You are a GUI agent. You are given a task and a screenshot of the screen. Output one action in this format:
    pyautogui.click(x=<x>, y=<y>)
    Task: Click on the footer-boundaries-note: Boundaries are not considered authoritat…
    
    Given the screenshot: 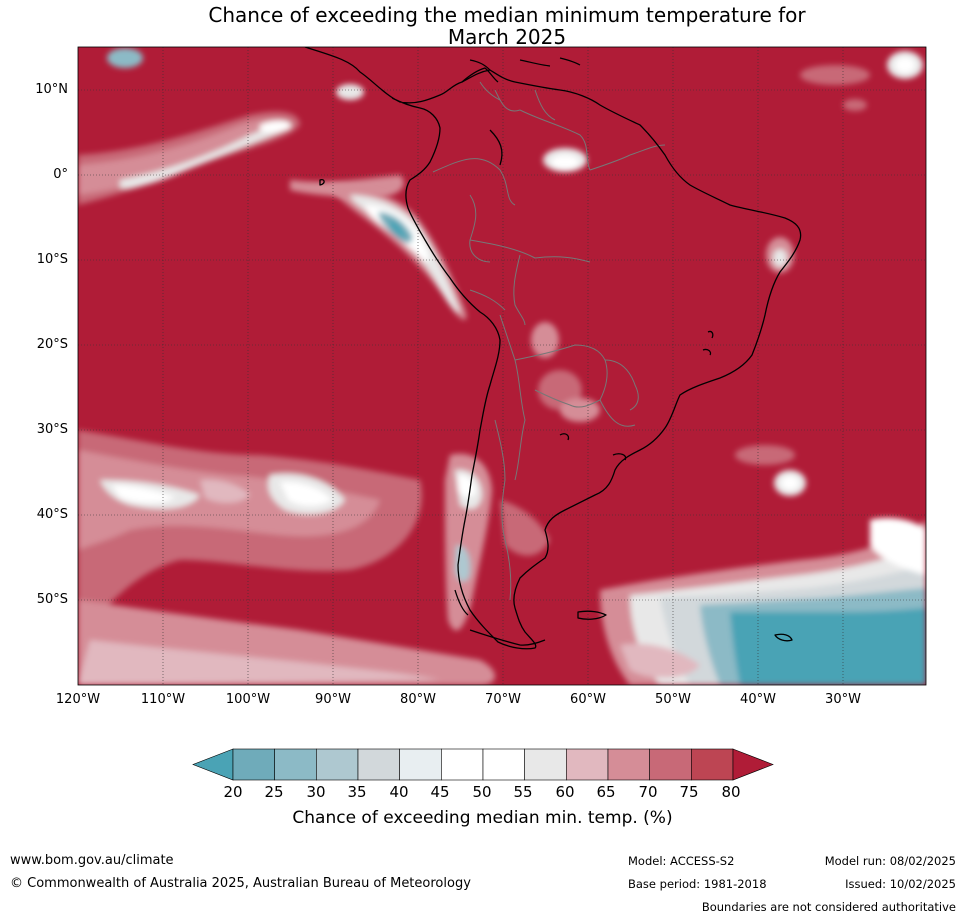 What is the action you would take?
    pyautogui.click(x=828, y=907)
    